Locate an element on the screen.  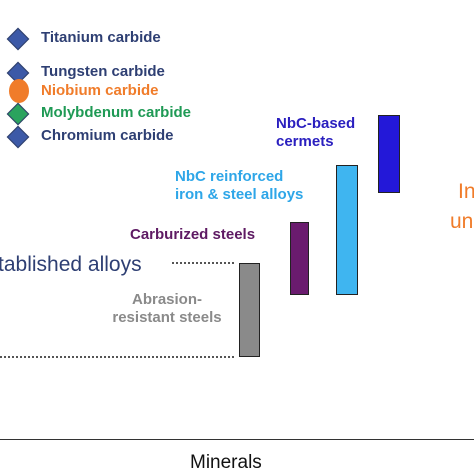
established-top-dotted-line is located at coordinates (203, 263).